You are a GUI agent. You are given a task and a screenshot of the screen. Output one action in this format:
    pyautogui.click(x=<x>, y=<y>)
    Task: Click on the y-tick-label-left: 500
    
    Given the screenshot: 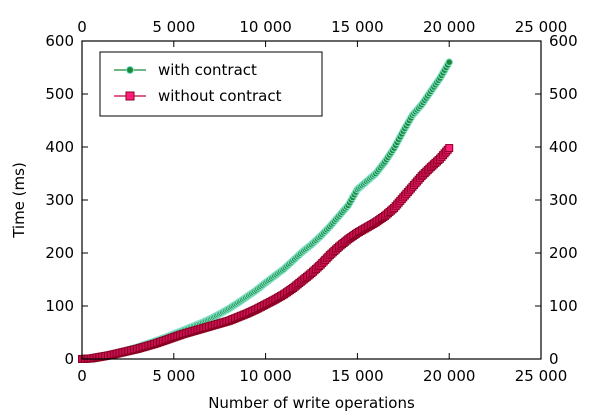 What is the action you would take?
    pyautogui.click(x=59, y=94)
    